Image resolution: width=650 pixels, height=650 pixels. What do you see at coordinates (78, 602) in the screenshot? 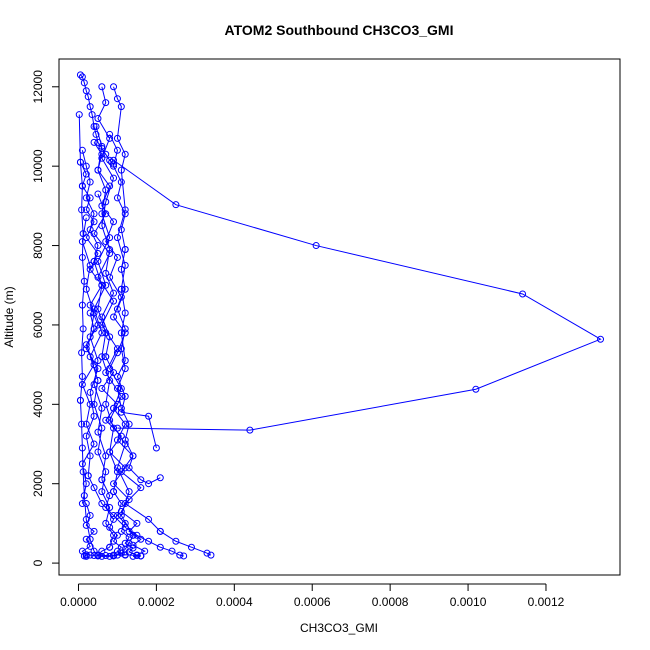
I see `x-tick-label: 0.0000` at bounding box center [78, 602].